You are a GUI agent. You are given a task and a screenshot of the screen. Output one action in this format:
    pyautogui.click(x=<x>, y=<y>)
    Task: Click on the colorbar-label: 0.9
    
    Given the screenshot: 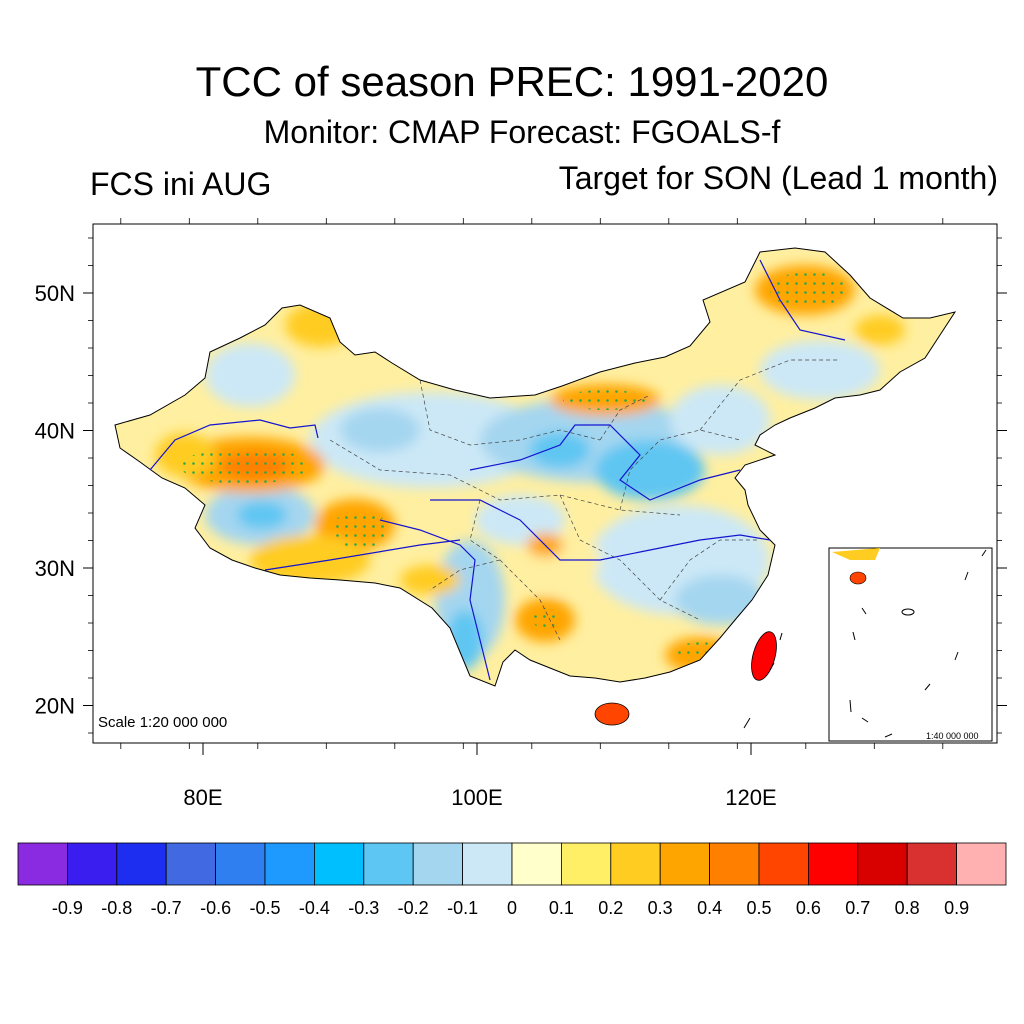 What is the action you would take?
    pyautogui.click(x=956, y=908)
    